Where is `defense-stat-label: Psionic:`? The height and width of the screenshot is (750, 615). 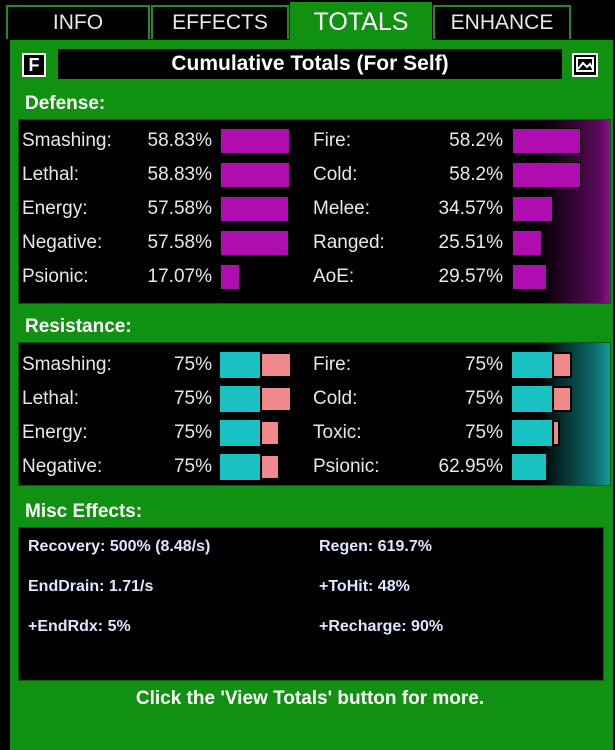
defense-stat-label: Psionic: is located at coordinates (55, 276).